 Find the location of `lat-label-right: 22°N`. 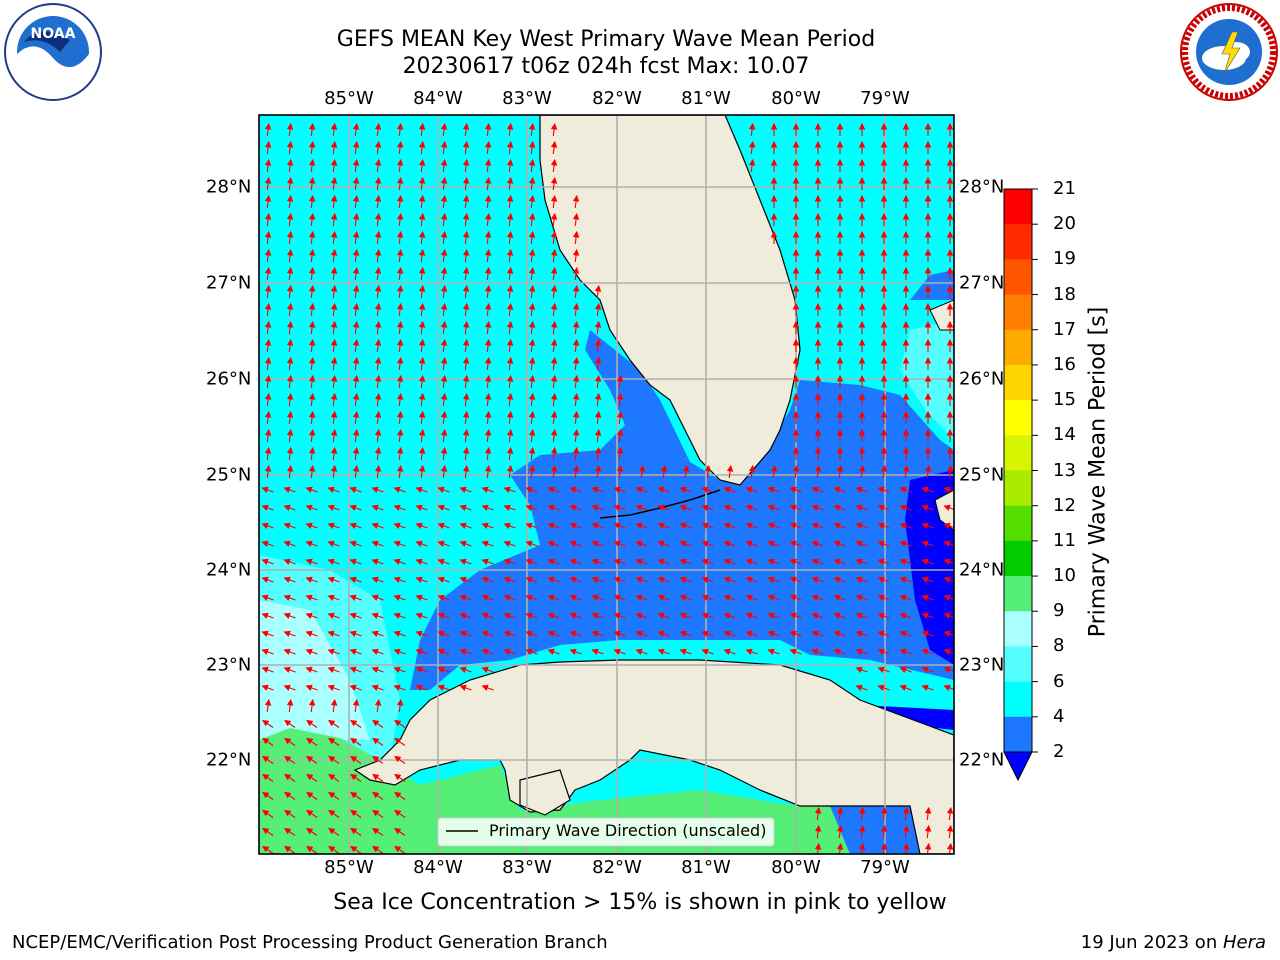

lat-label-right: 22°N is located at coordinates (982, 760).